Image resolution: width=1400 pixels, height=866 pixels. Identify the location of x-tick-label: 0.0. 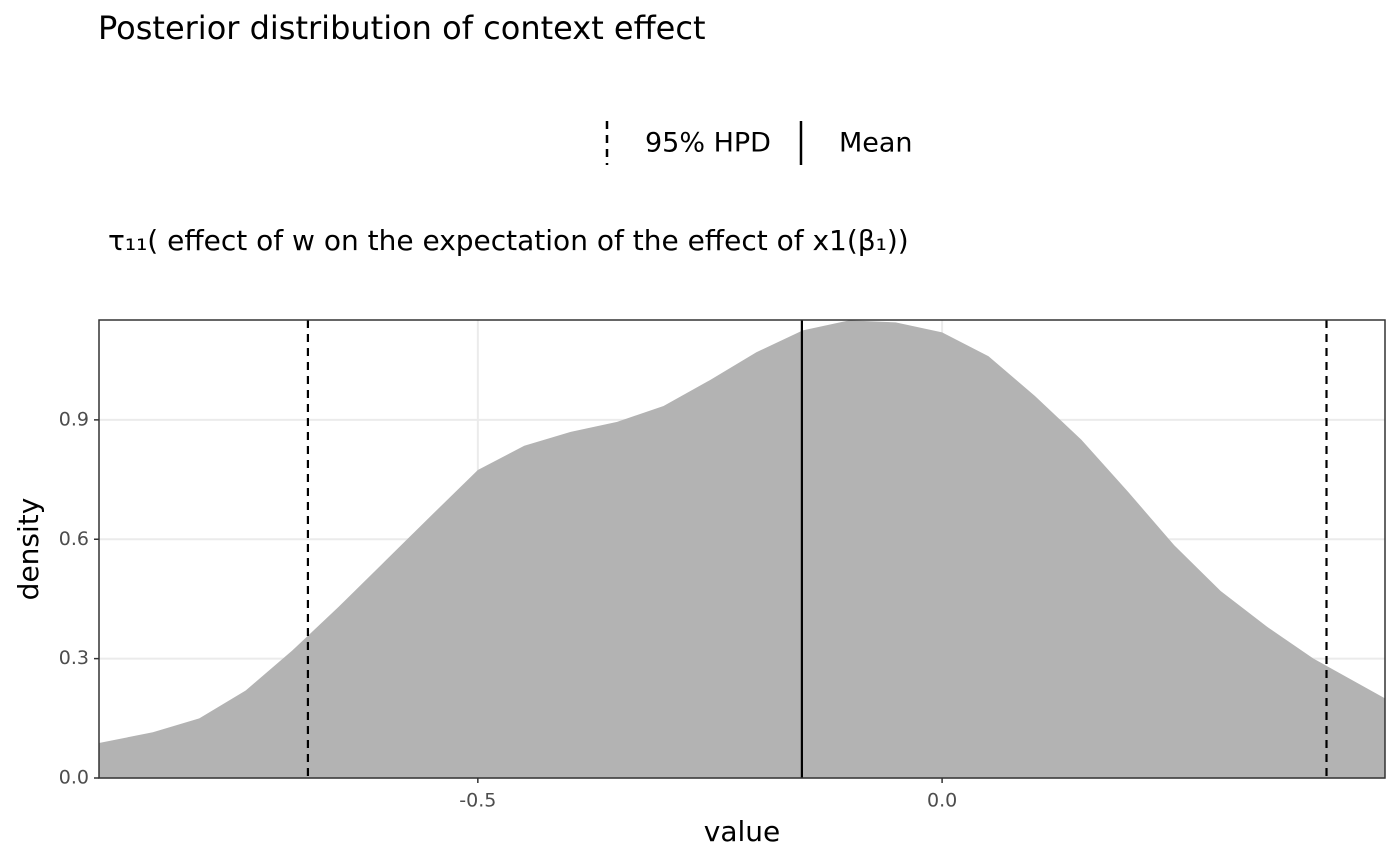
(942, 801).